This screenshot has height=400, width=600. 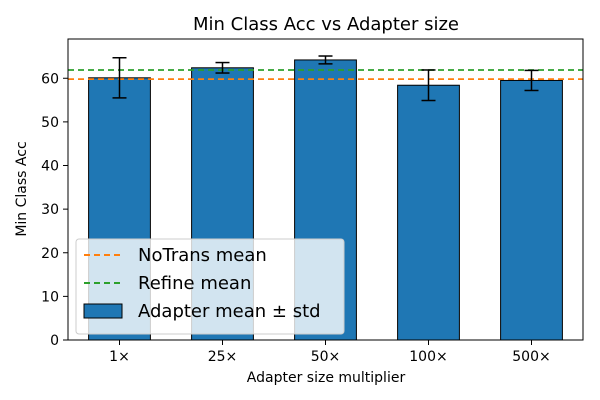 What do you see at coordinates (22, 188) in the screenshot?
I see `y-axis-label: Min Class Acc` at bounding box center [22, 188].